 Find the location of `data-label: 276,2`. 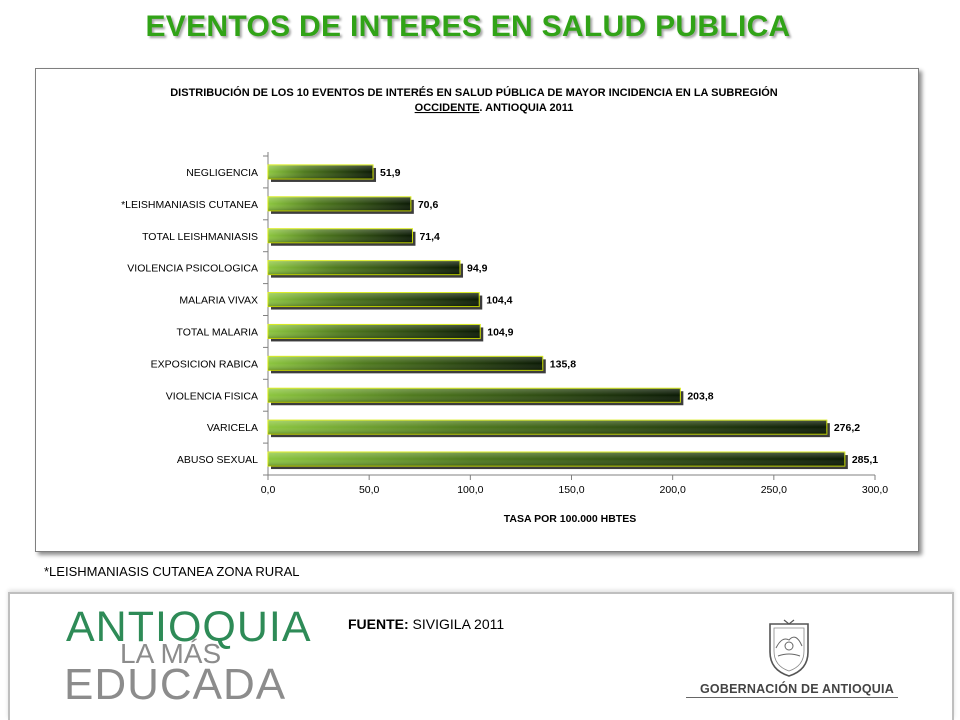

data-label: 276,2 is located at coordinates (847, 428).